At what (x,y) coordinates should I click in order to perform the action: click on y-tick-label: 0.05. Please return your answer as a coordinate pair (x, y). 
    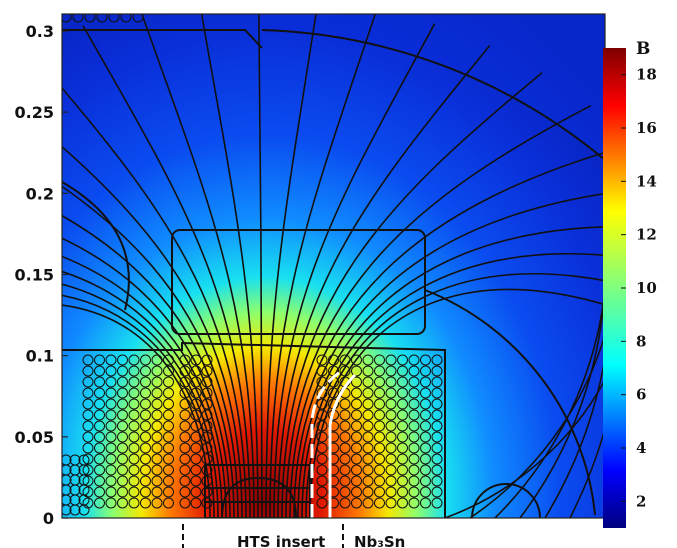
    Looking at the image, I should click on (34, 437).